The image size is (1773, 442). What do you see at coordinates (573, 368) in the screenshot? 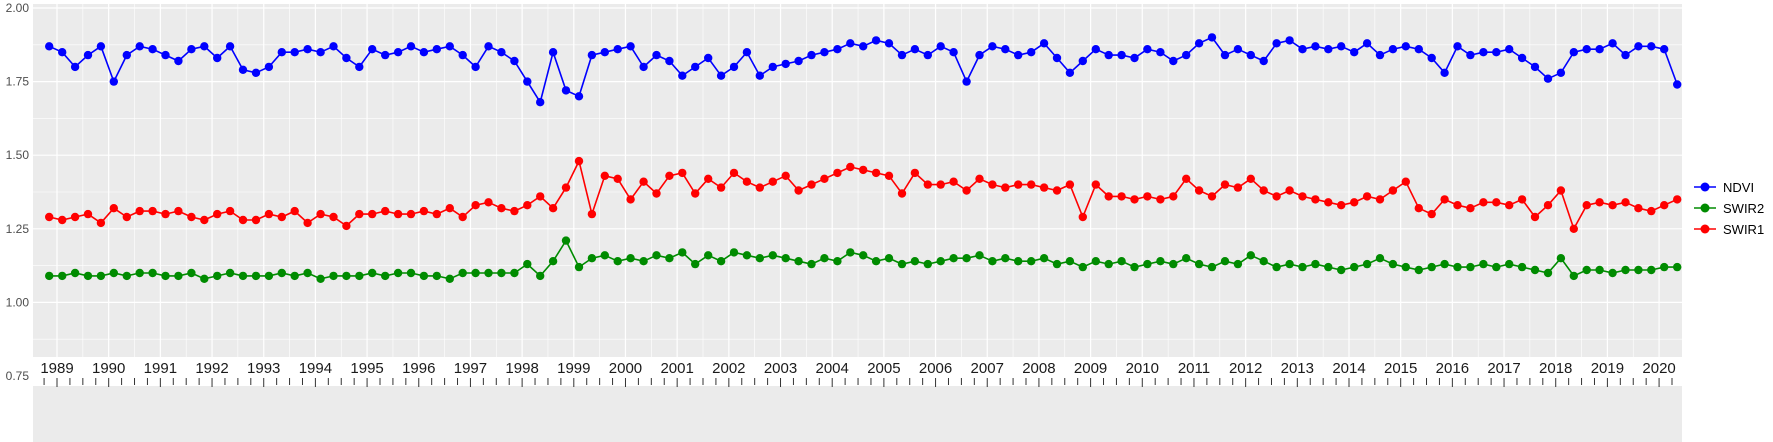
I see `x-axis-tick-label: 1999` at bounding box center [573, 368].